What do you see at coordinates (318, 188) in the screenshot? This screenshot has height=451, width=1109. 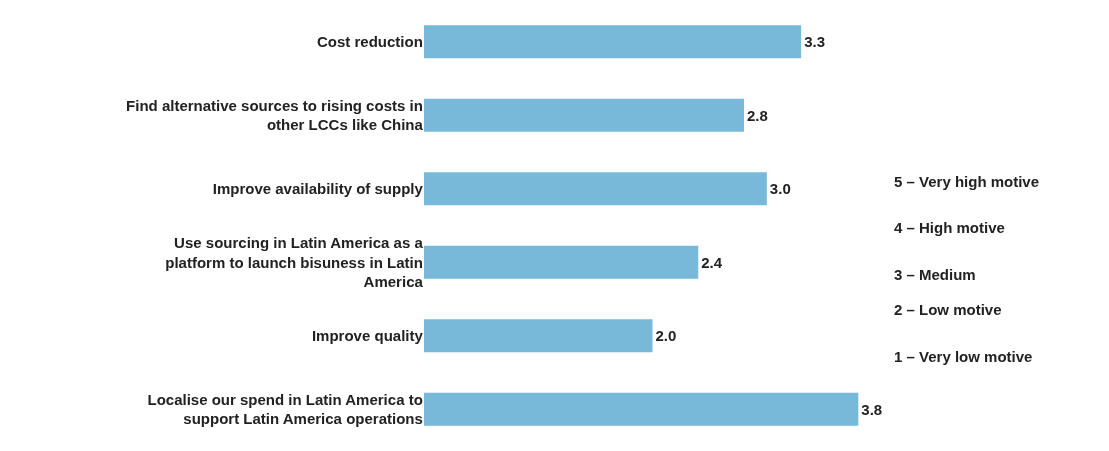 I see `y-tick-label: Improve availability of supply` at bounding box center [318, 188].